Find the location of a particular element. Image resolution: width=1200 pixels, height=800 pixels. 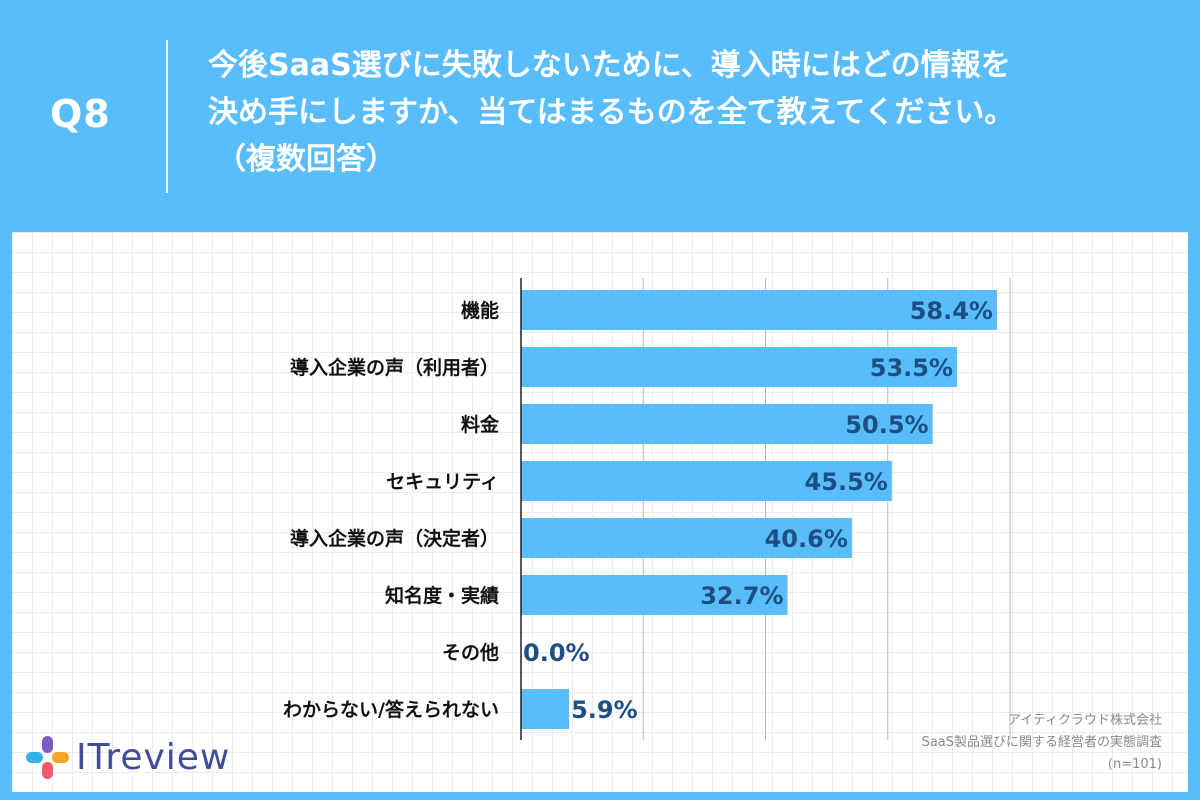

source-sample: (n=101) is located at coordinates (1134, 764).